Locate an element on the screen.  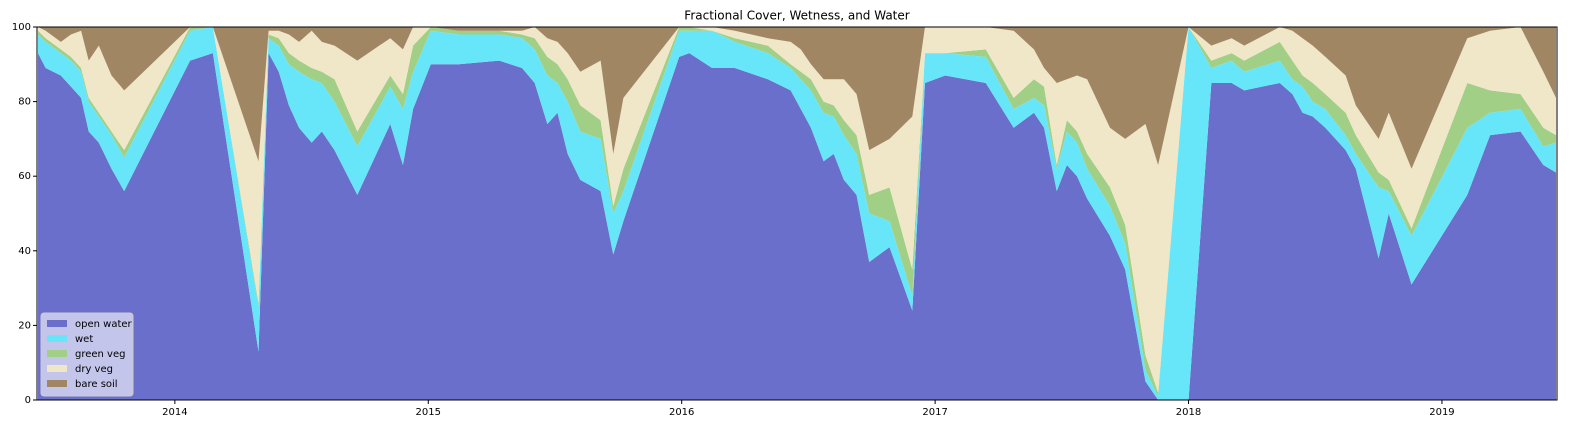
y-tick-label: 80 is located at coordinates (24, 102).